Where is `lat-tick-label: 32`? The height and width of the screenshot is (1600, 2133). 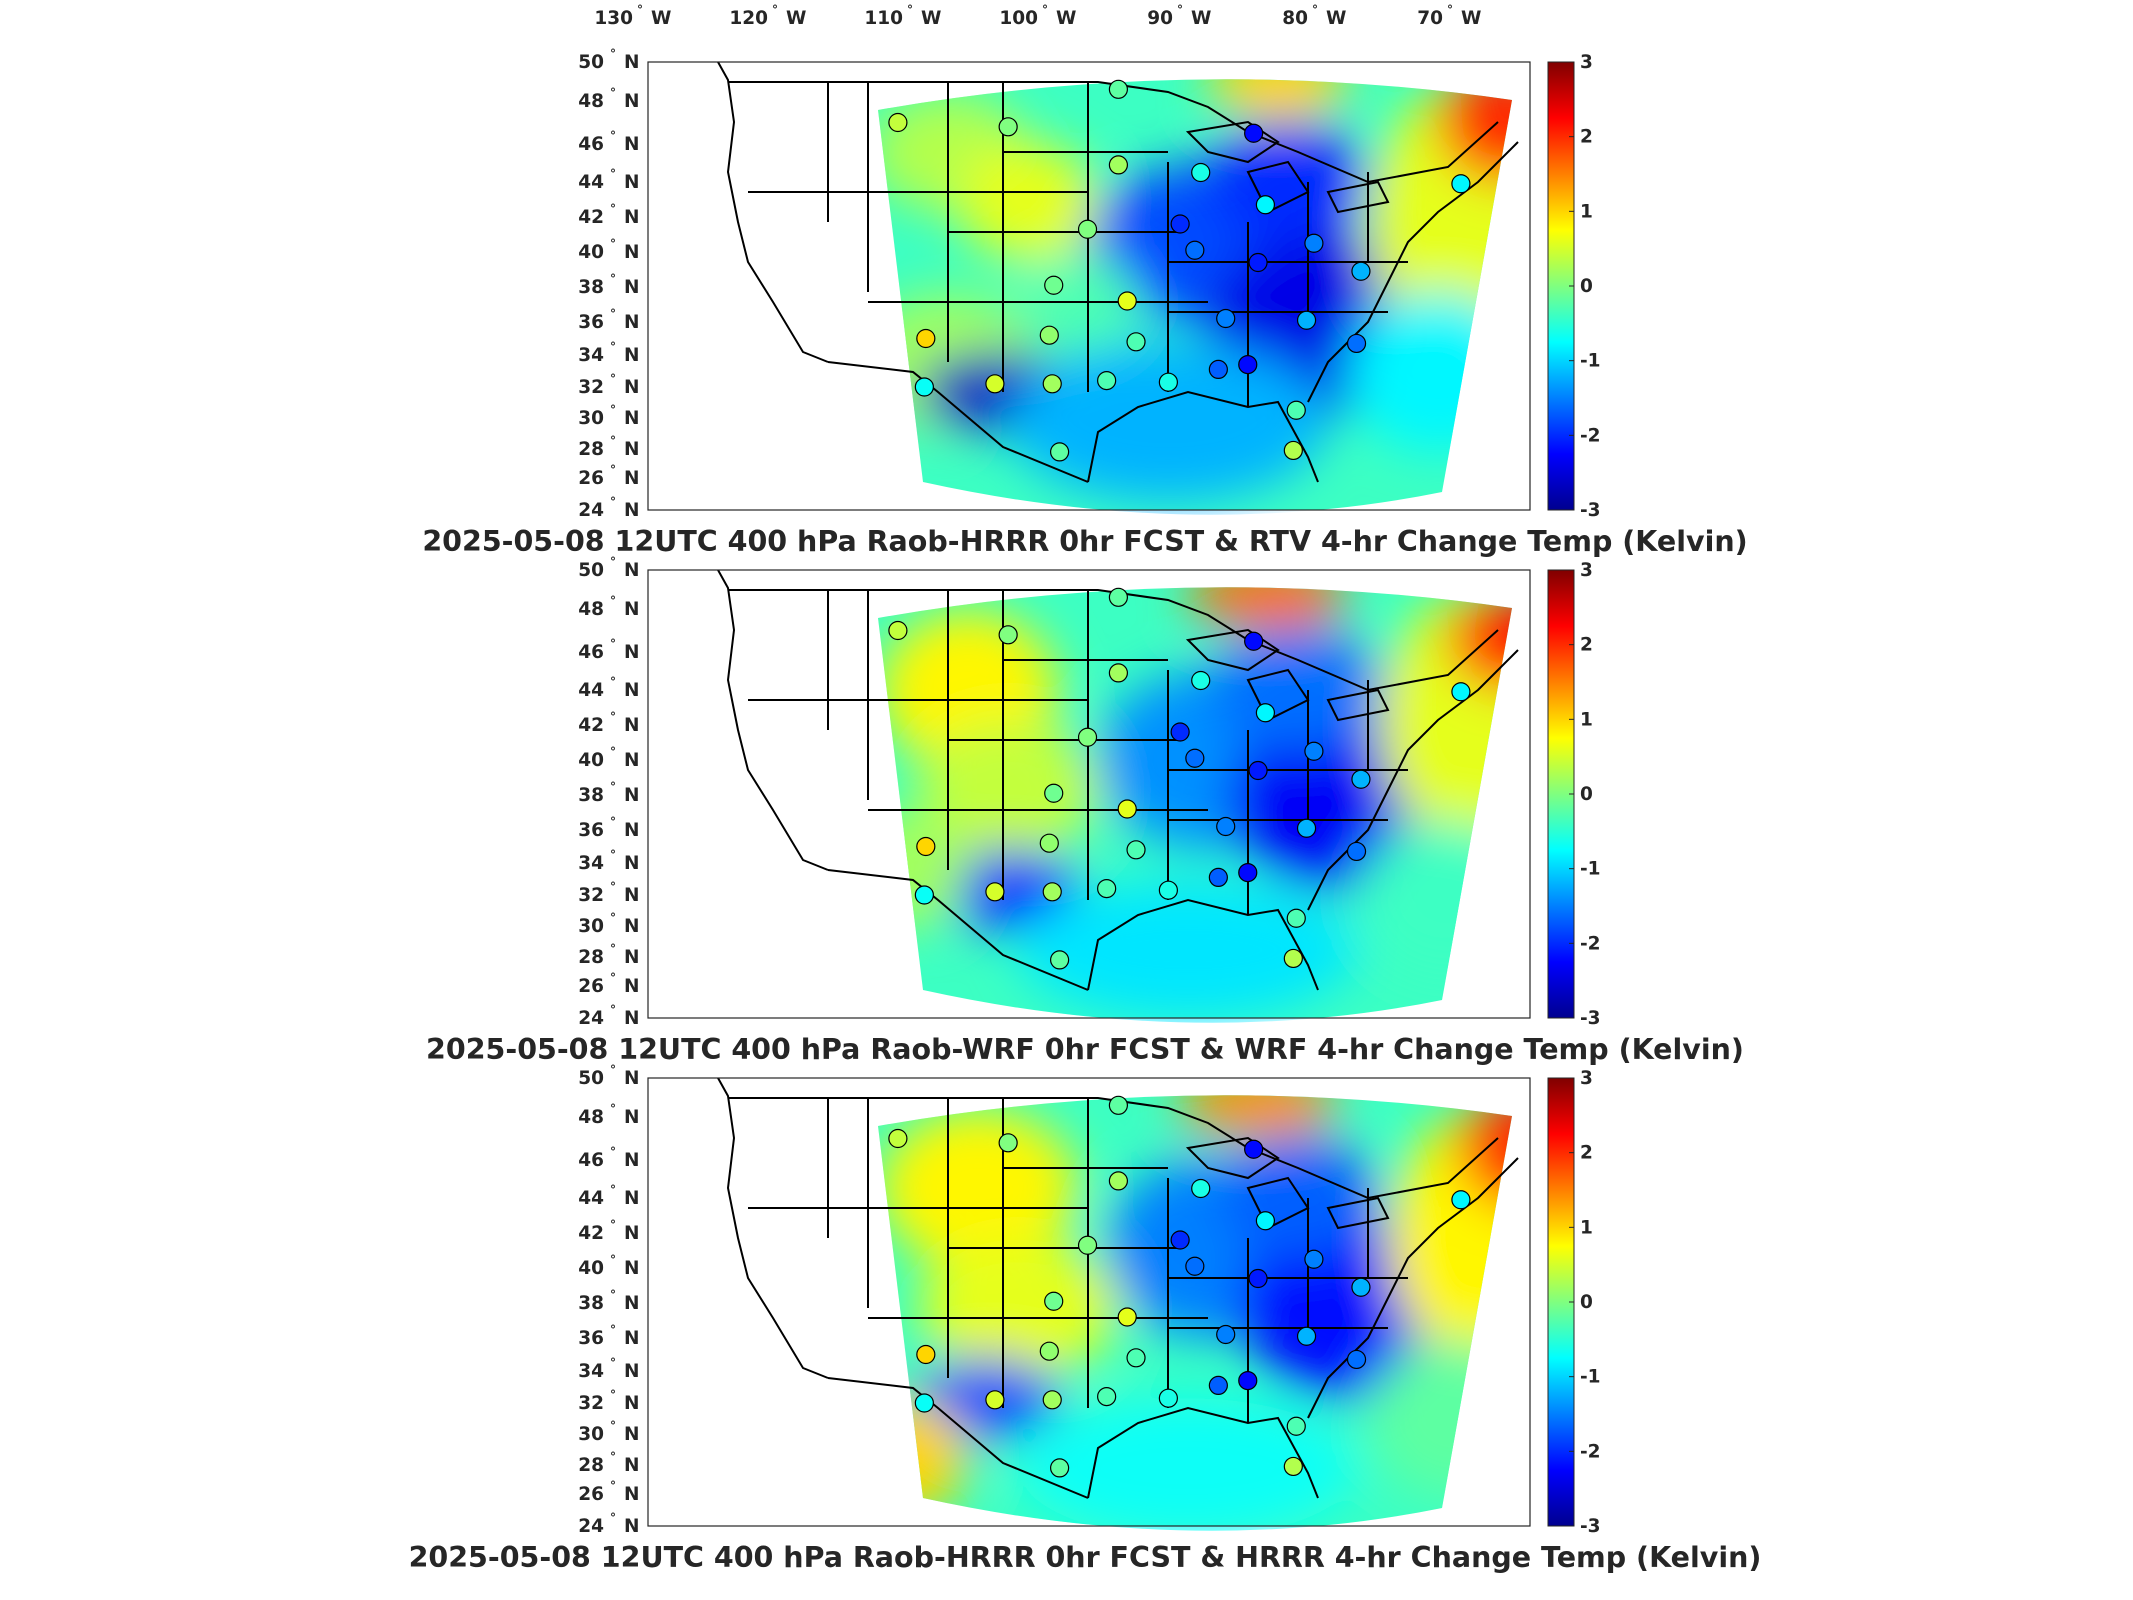 lat-tick-label: 32 is located at coordinates (591, 895).